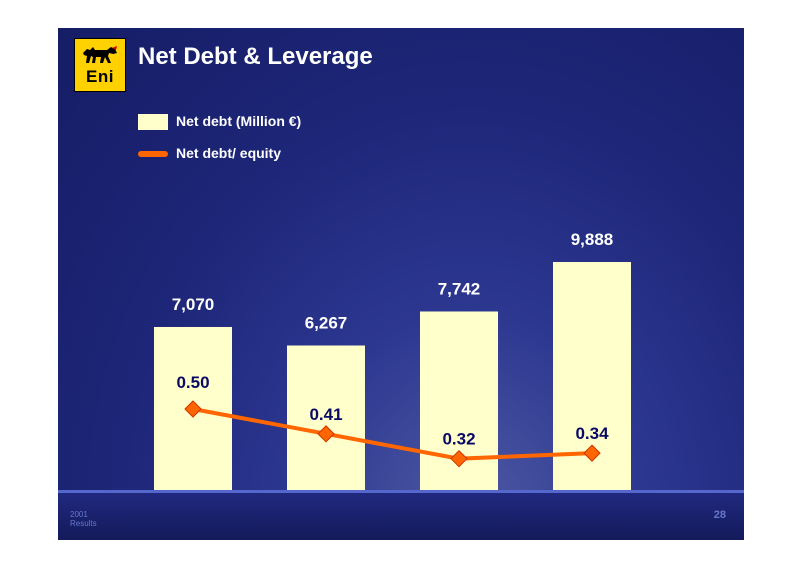 This screenshot has width=800, height=565. I want to click on legend-label-ratio: Net debt/ equity, so click(229, 153).